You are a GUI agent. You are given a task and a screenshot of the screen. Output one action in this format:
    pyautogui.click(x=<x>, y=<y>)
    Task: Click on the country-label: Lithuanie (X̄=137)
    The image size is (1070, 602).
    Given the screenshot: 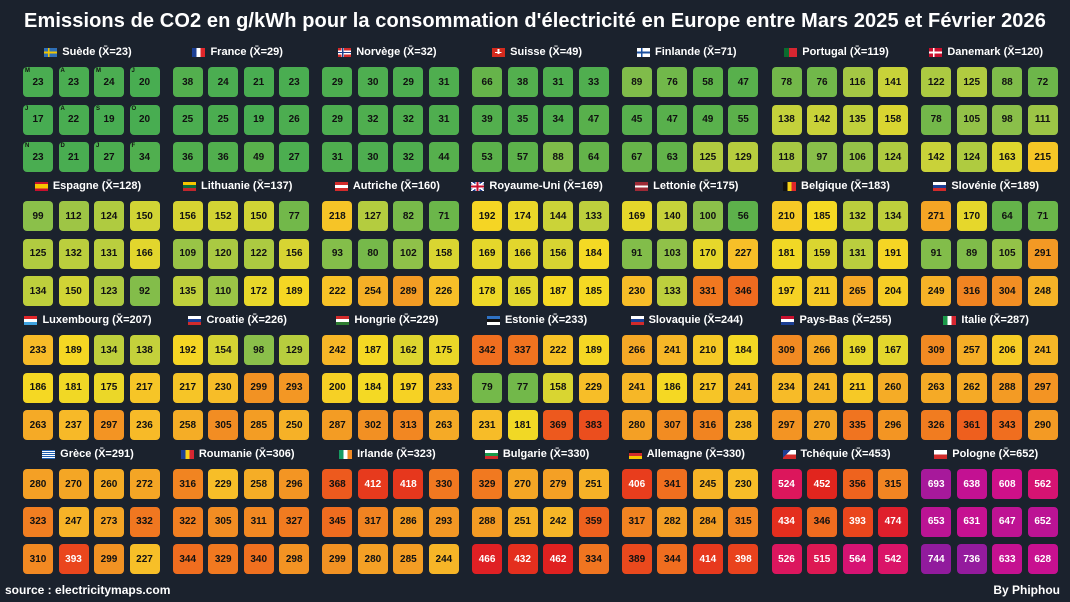 What is the action you would take?
    pyautogui.click(x=238, y=186)
    